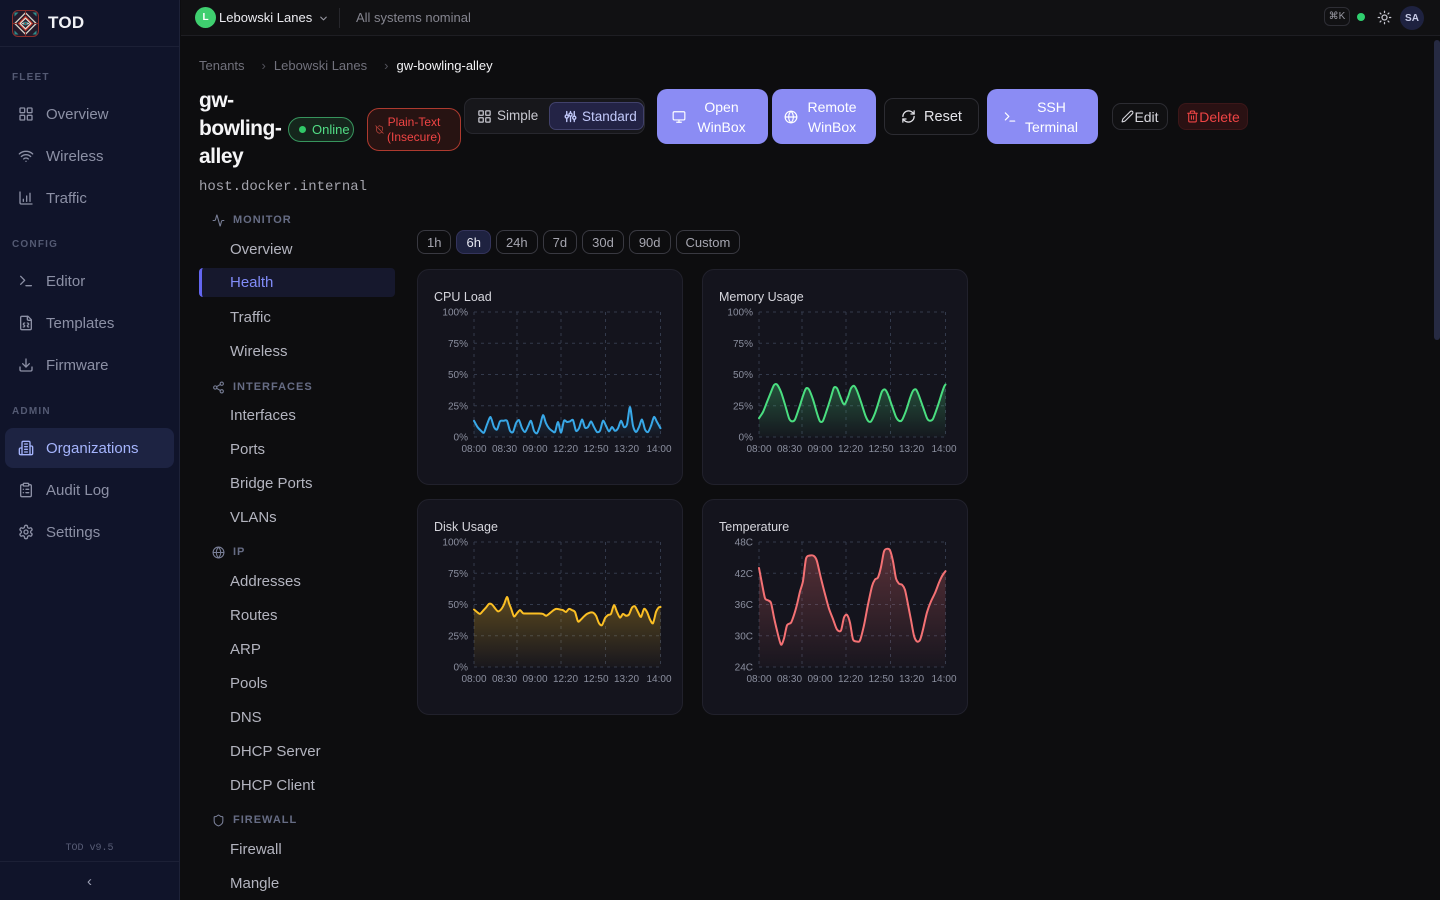 The image size is (1440, 900). I want to click on svg-text: 42C, so click(744, 574).